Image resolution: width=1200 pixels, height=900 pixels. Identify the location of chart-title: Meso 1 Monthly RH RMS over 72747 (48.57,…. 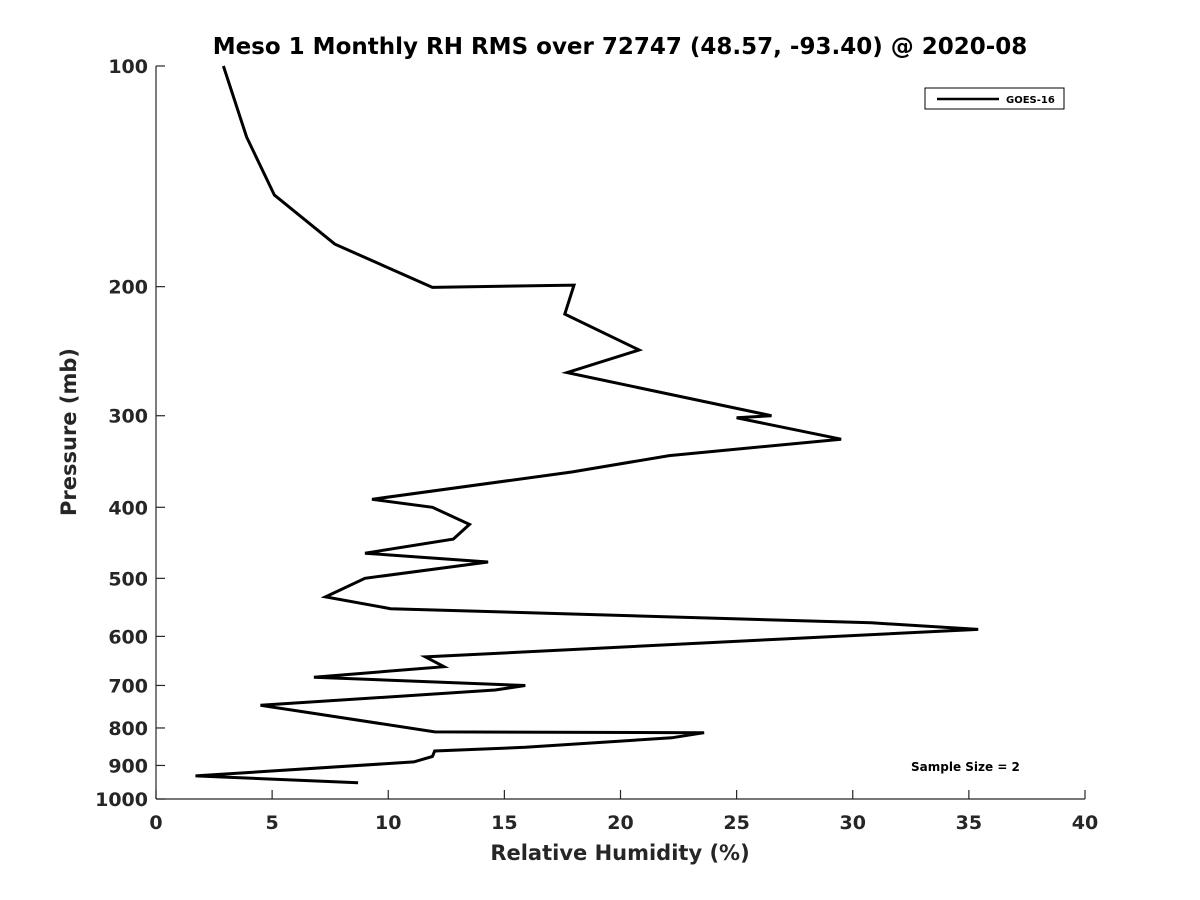
(620, 47).